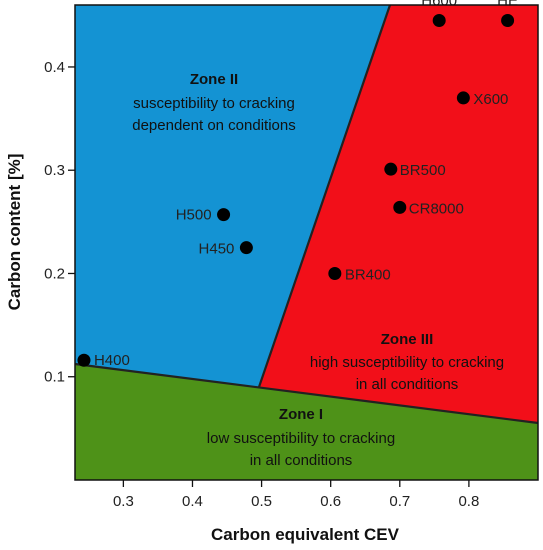 The image size is (543, 550). Describe the element at coordinates (301, 460) in the screenshot. I see `zone-1-desc-line-2: in all conditions` at that location.